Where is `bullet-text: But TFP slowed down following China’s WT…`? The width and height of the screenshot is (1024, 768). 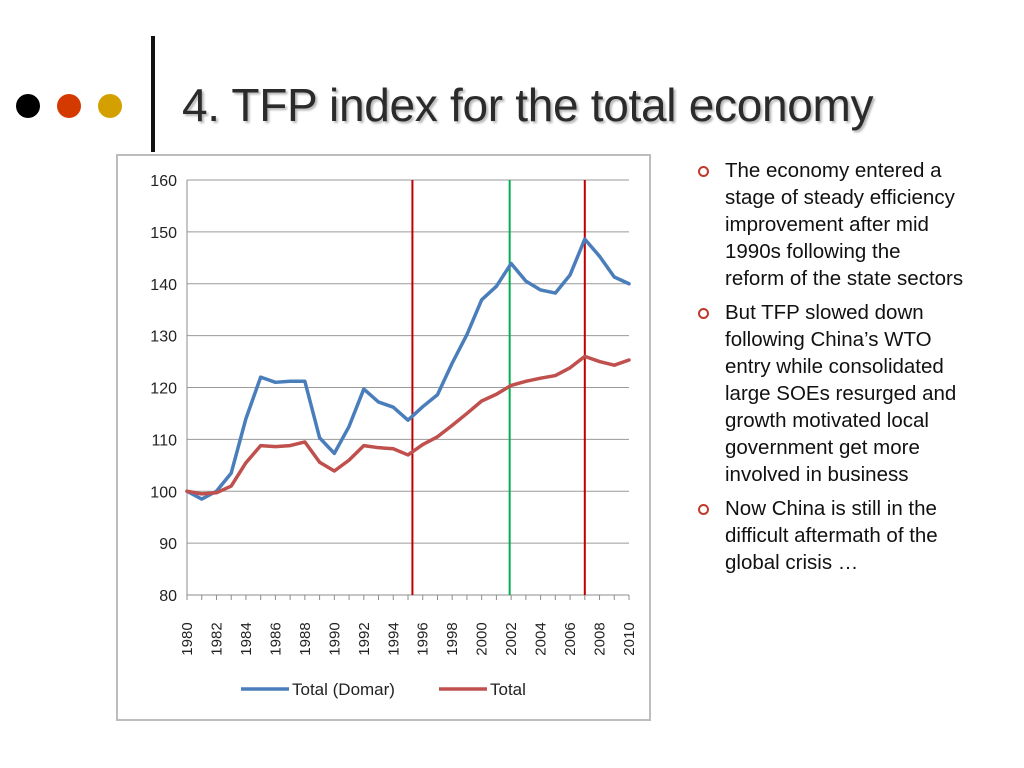
bullet-text: But TFP slowed down following China’s WT… is located at coordinates (841, 393).